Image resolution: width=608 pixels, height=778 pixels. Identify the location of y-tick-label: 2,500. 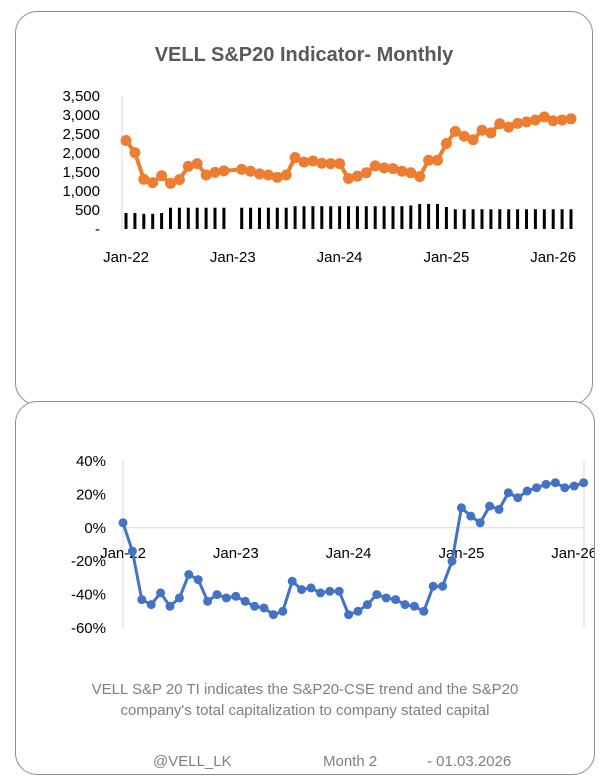
(81, 134).